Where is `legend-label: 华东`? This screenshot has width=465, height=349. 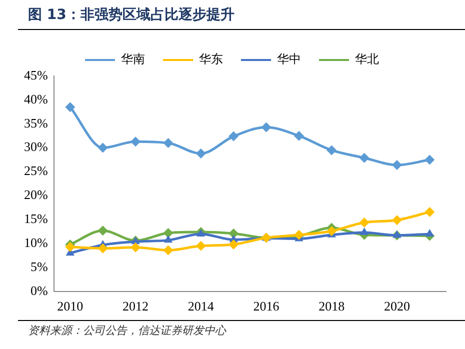 legend-label: 华东 is located at coordinates (211, 59).